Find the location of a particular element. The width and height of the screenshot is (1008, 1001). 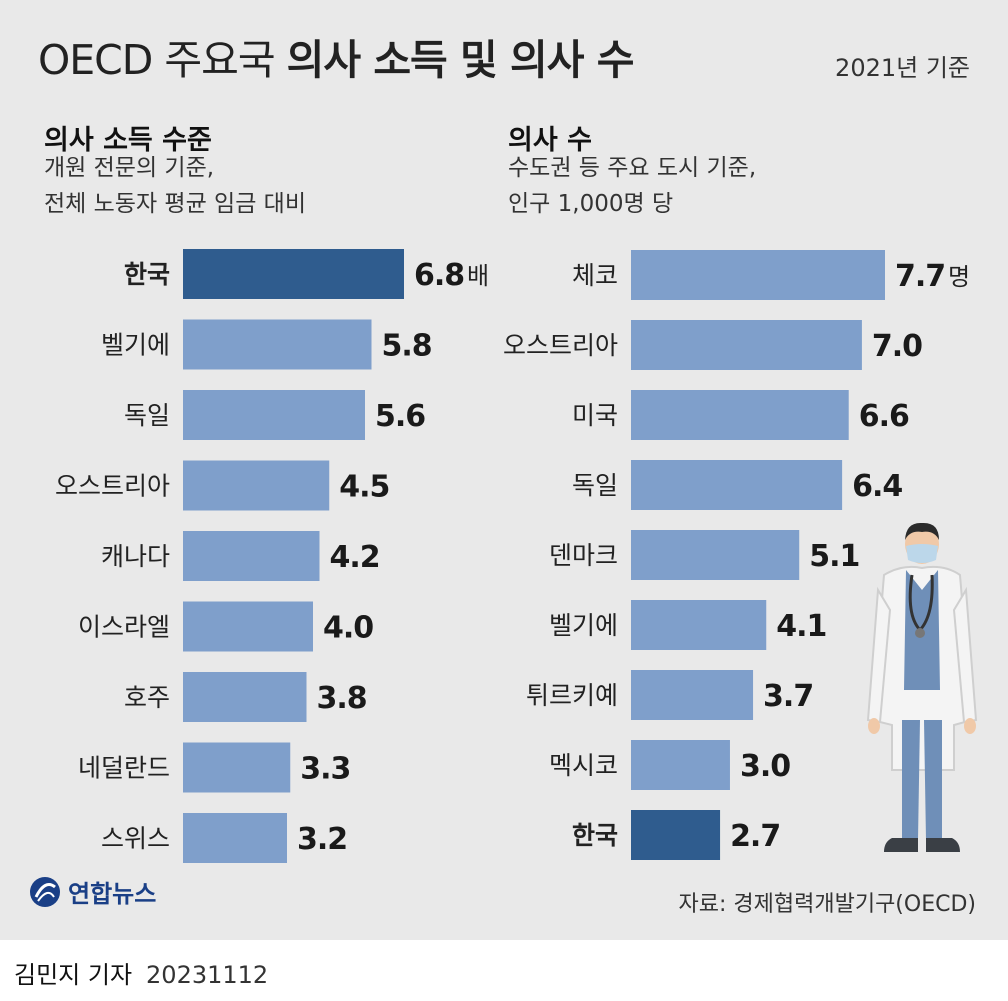

value-label-오스트리아: 7.0 is located at coordinates (897, 346).